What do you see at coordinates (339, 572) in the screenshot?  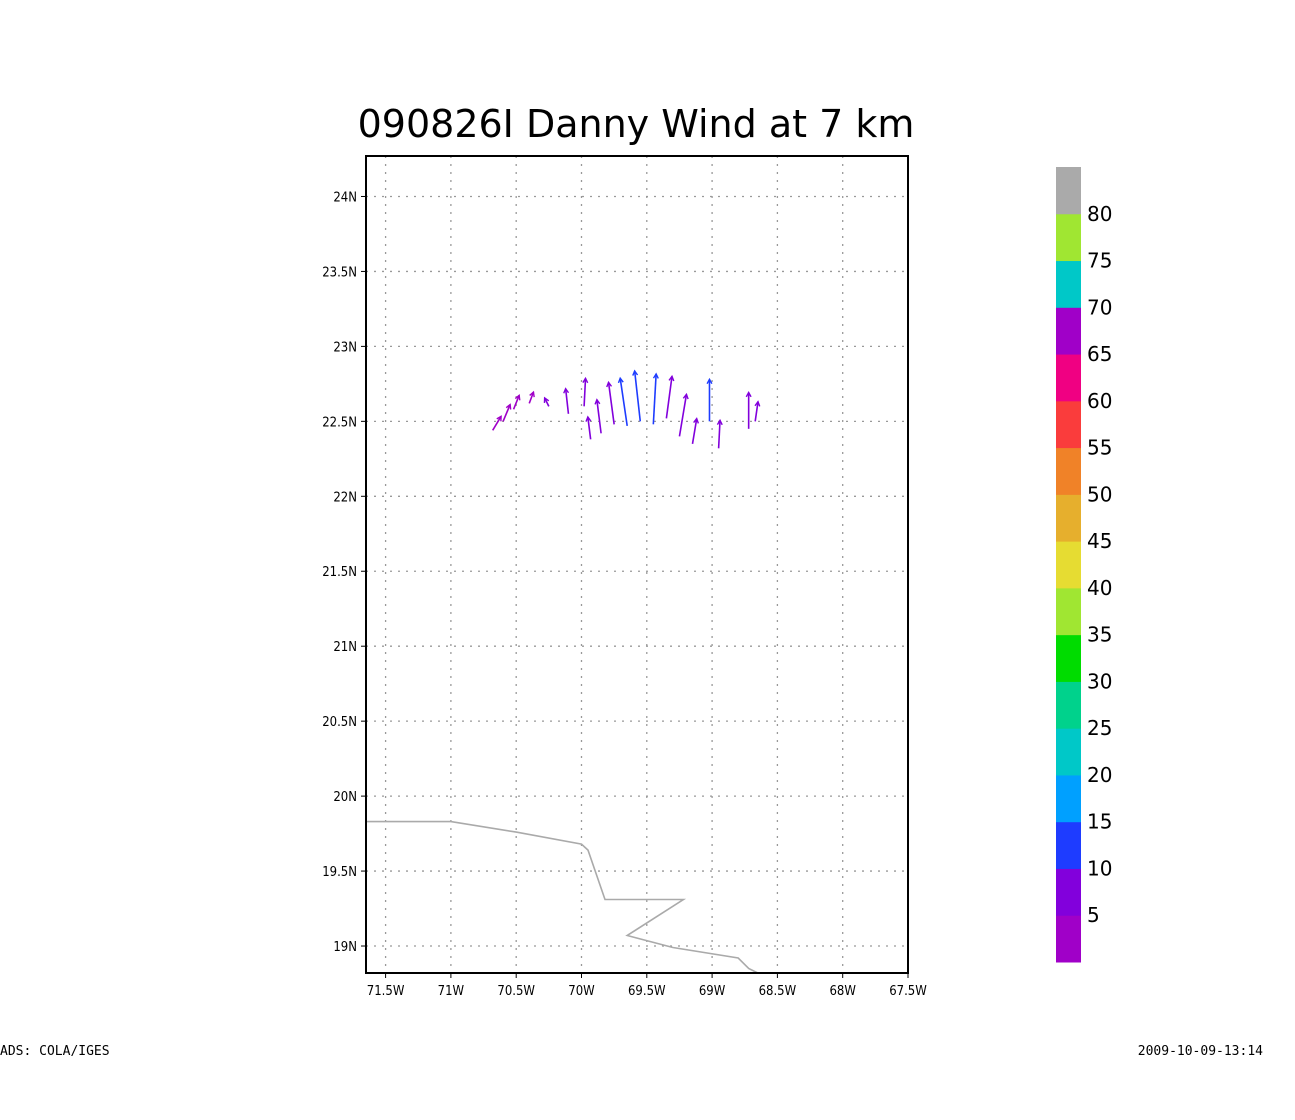 I see `lat-tick-label: 21.5N` at bounding box center [339, 572].